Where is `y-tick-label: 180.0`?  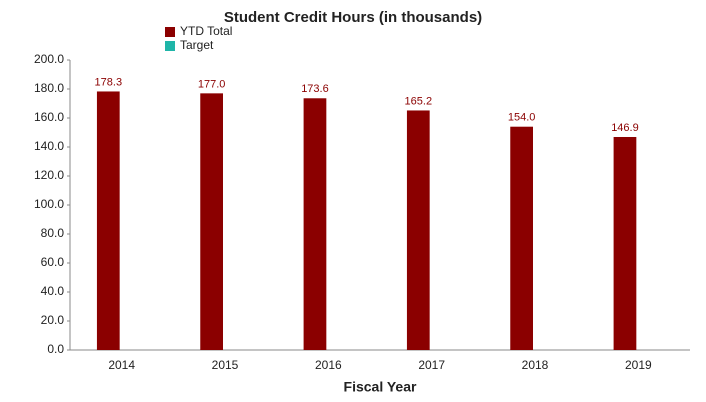
y-tick-label: 180.0 is located at coordinates (49, 88).